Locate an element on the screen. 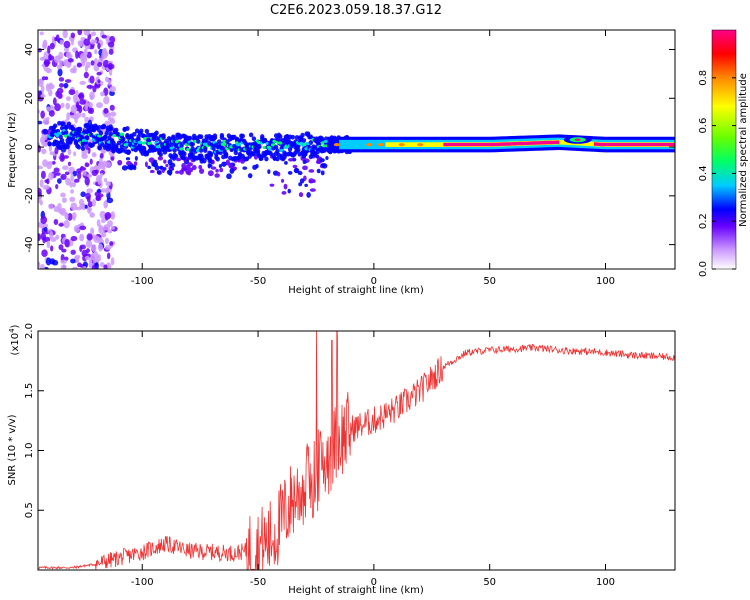  spectrogram-x-label: Height of straight line (km) is located at coordinates (356, 290).